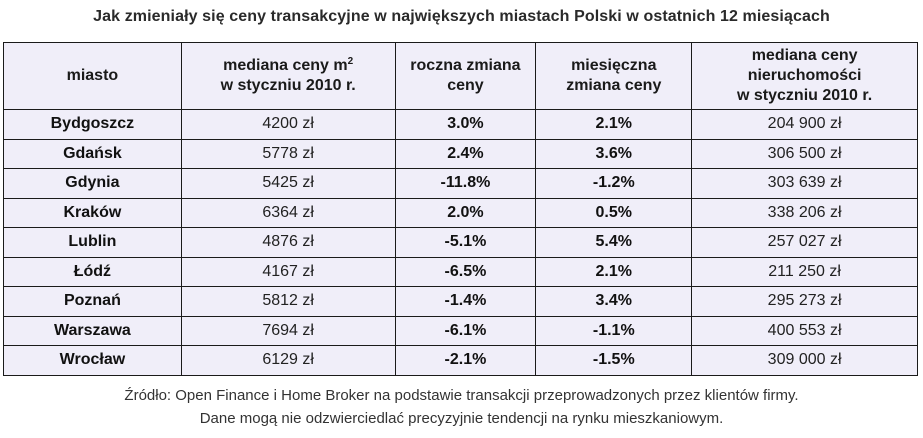 The height and width of the screenshot is (438, 923). I want to click on annual-change-cell: 2.4%, so click(465, 153).